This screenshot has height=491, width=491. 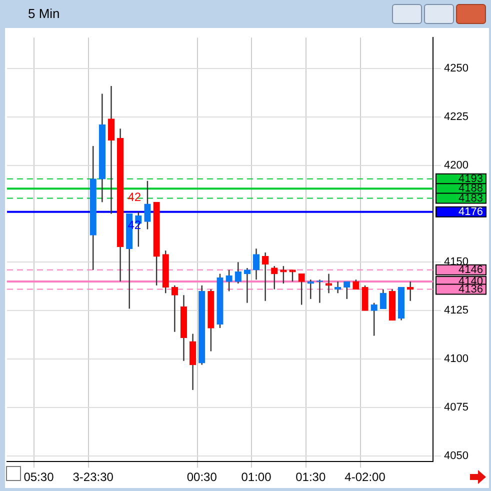 What do you see at coordinates (456, 68) in the screenshot?
I see `y-tick-label: 4250` at bounding box center [456, 68].